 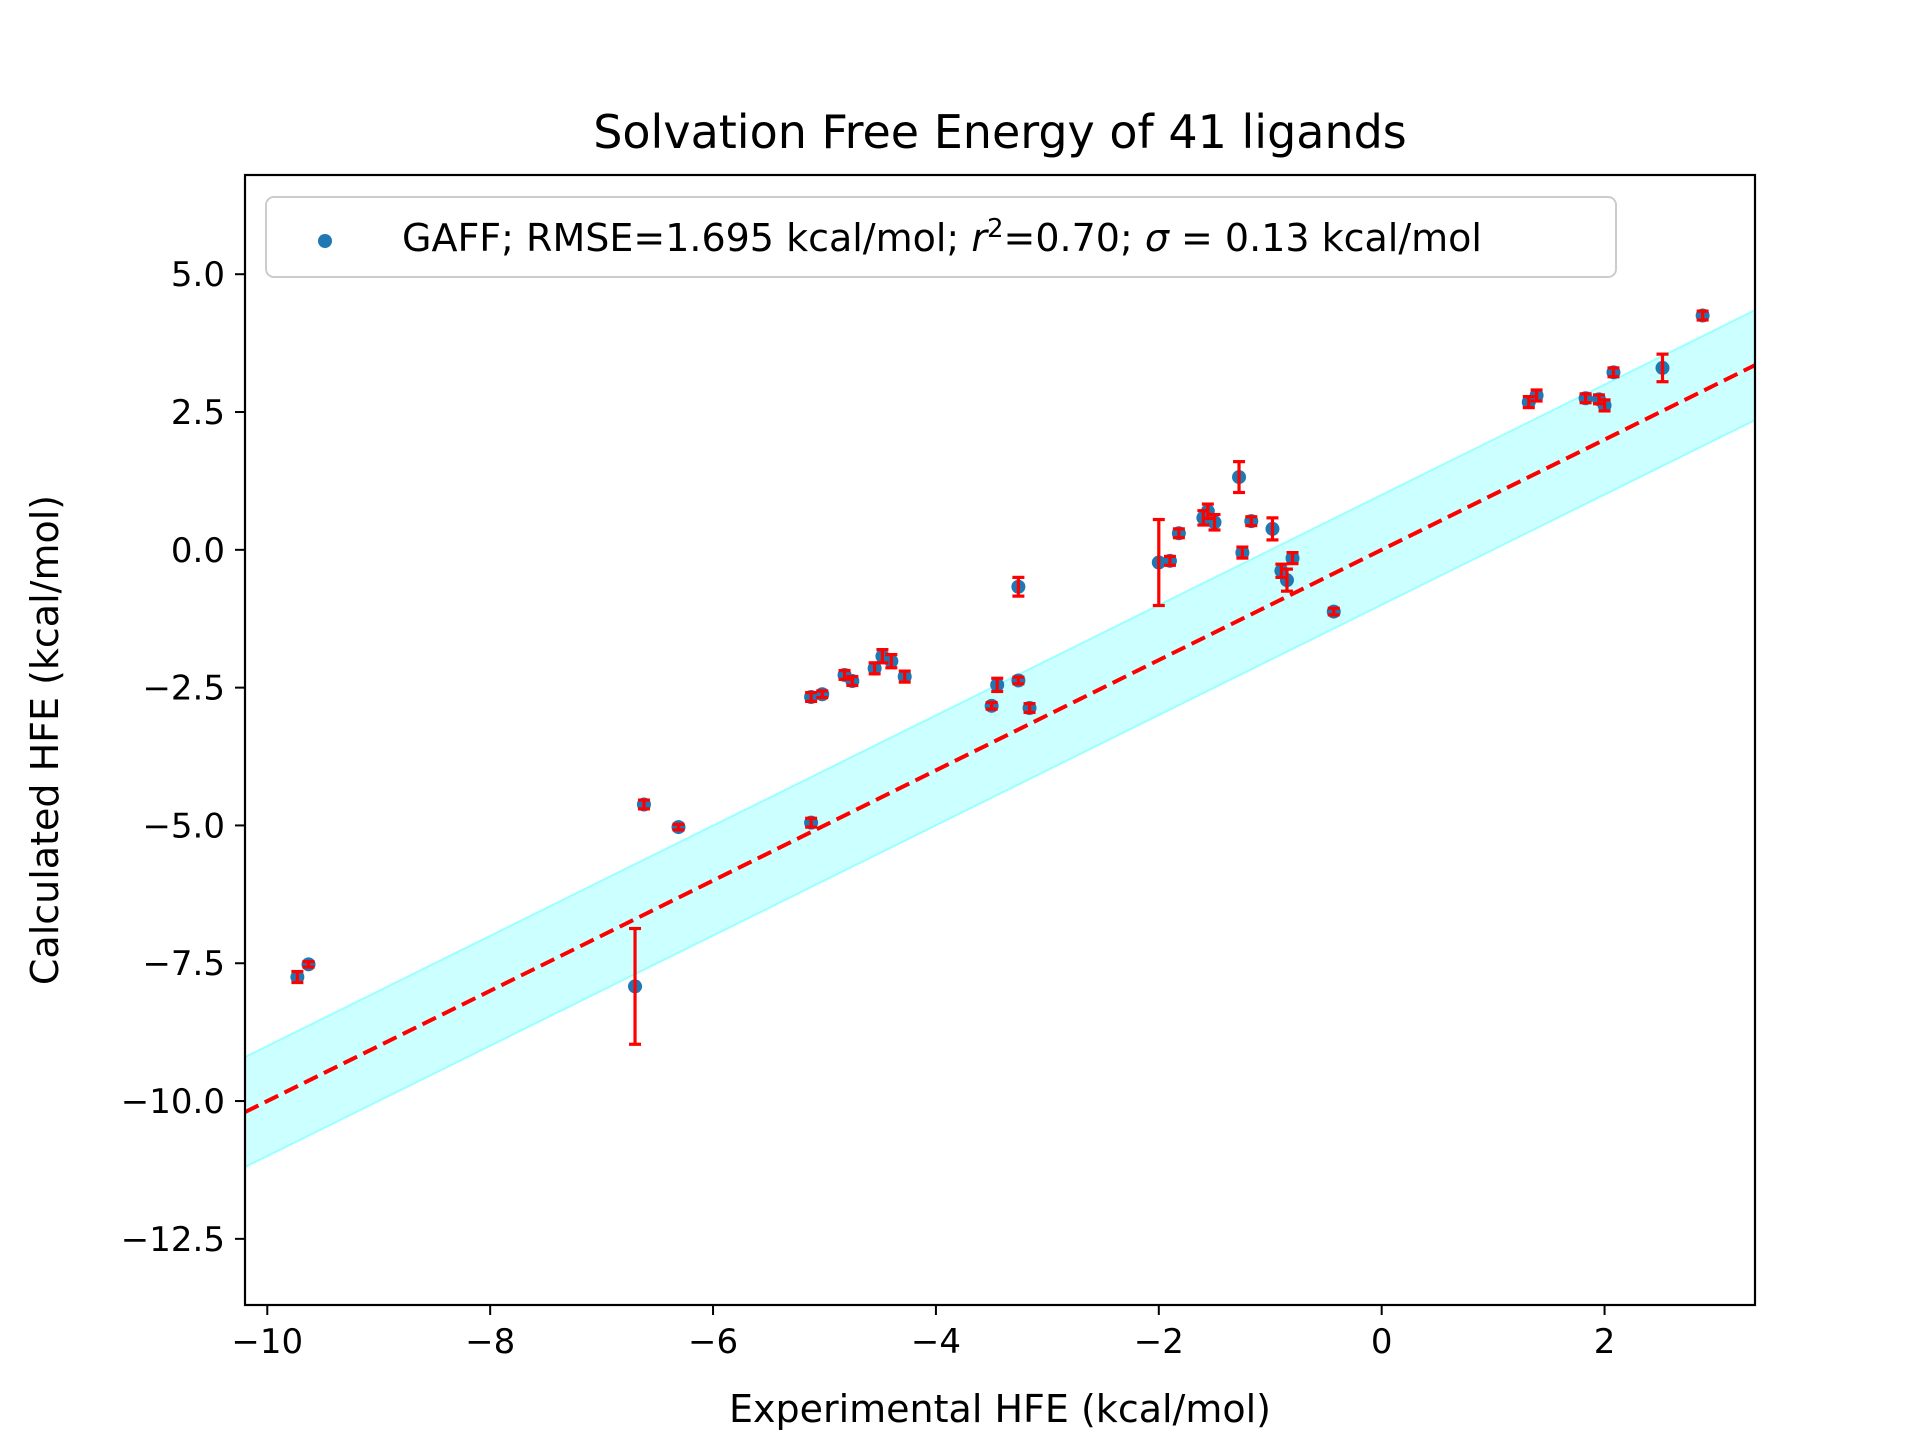 What do you see at coordinates (1000, 1409) in the screenshot?
I see `x-axis-label: Experimental HFE (kcal/mol)` at bounding box center [1000, 1409].